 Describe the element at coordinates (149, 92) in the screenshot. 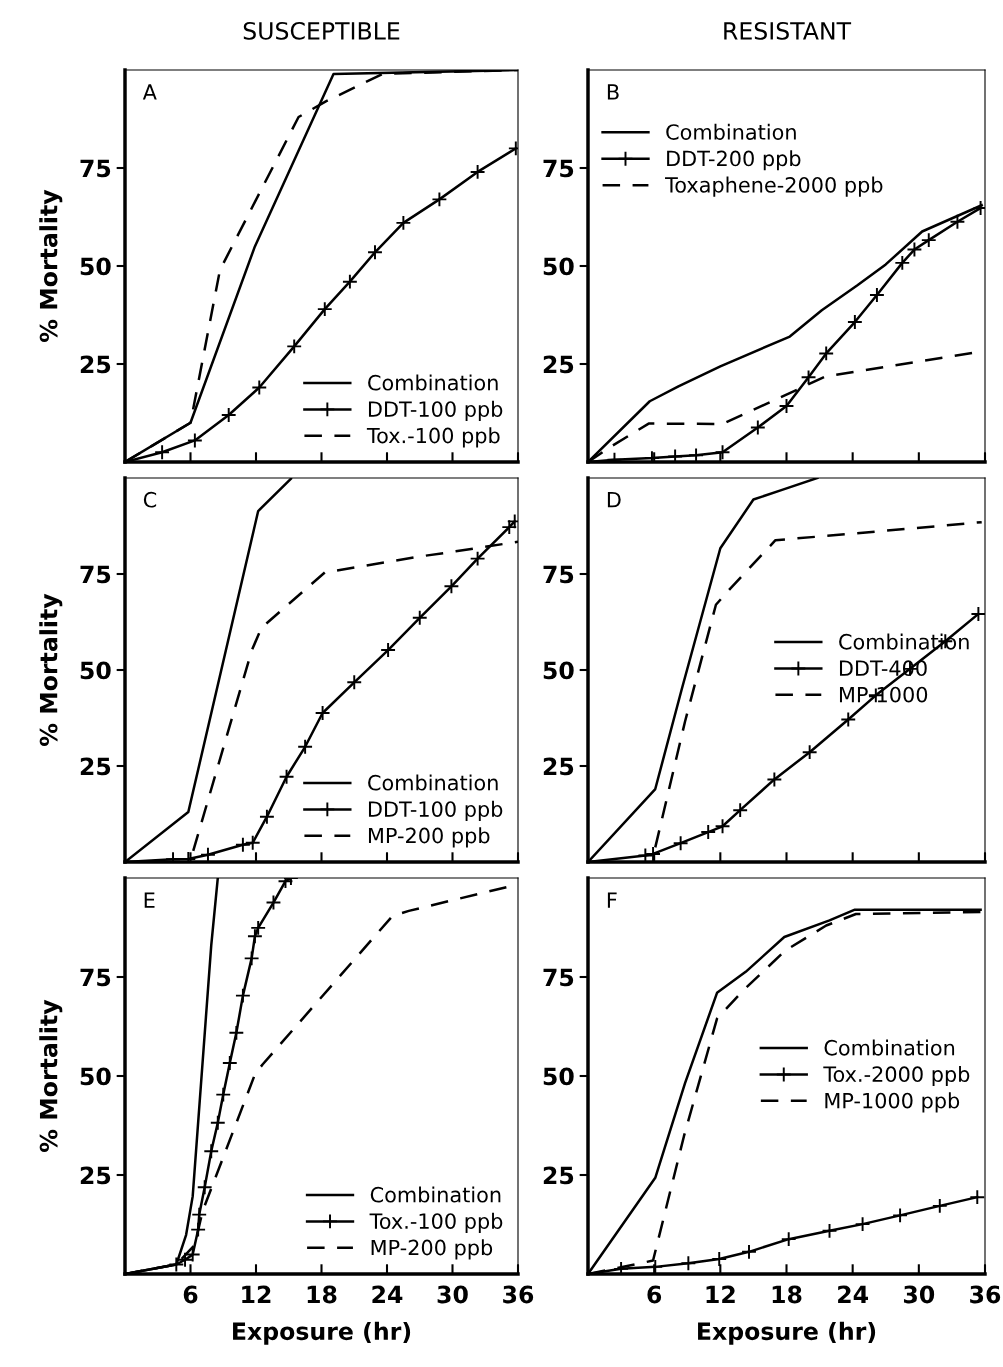

I see `annotation: A` at that location.